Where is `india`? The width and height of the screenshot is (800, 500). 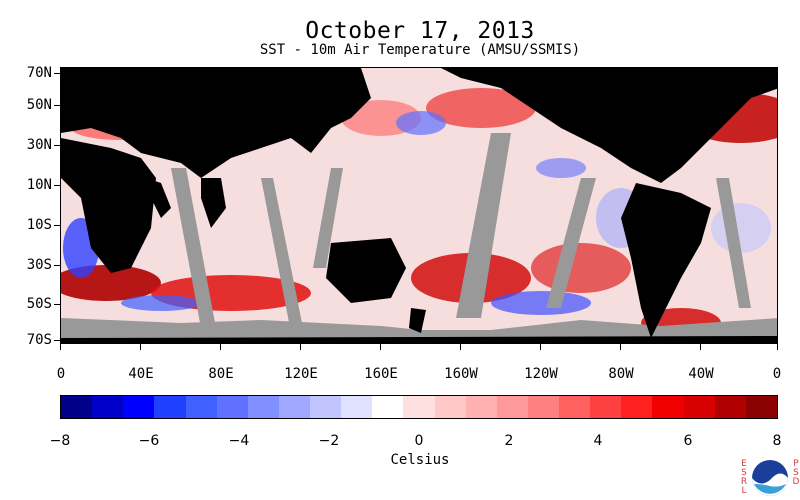 india is located at coordinates (213, 203).